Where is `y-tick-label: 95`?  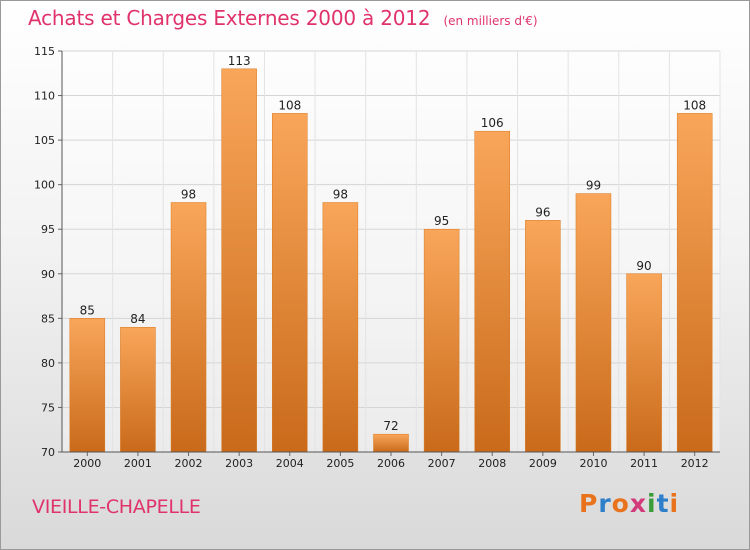
y-tick-label: 95 is located at coordinates (48, 229).